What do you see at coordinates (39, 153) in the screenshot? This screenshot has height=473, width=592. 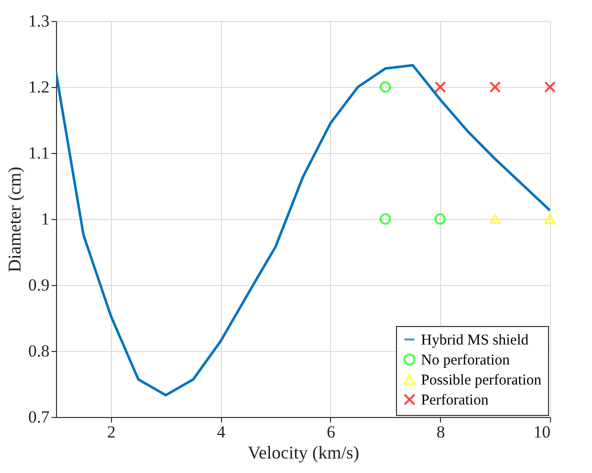 I see `y-tick-label: 1.1` at bounding box center [39, 153].